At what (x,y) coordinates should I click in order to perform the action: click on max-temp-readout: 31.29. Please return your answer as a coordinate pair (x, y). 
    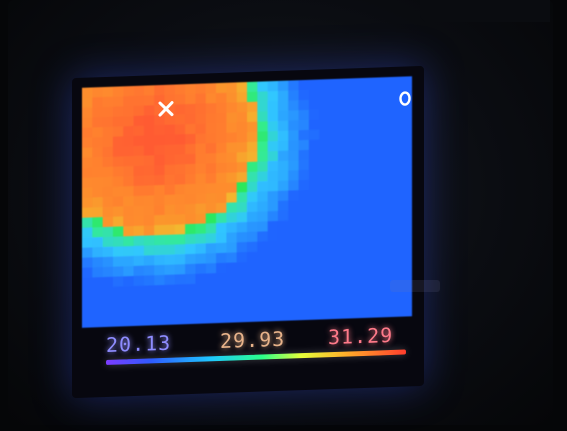
    Looking at the image, I should click on (361, 336).